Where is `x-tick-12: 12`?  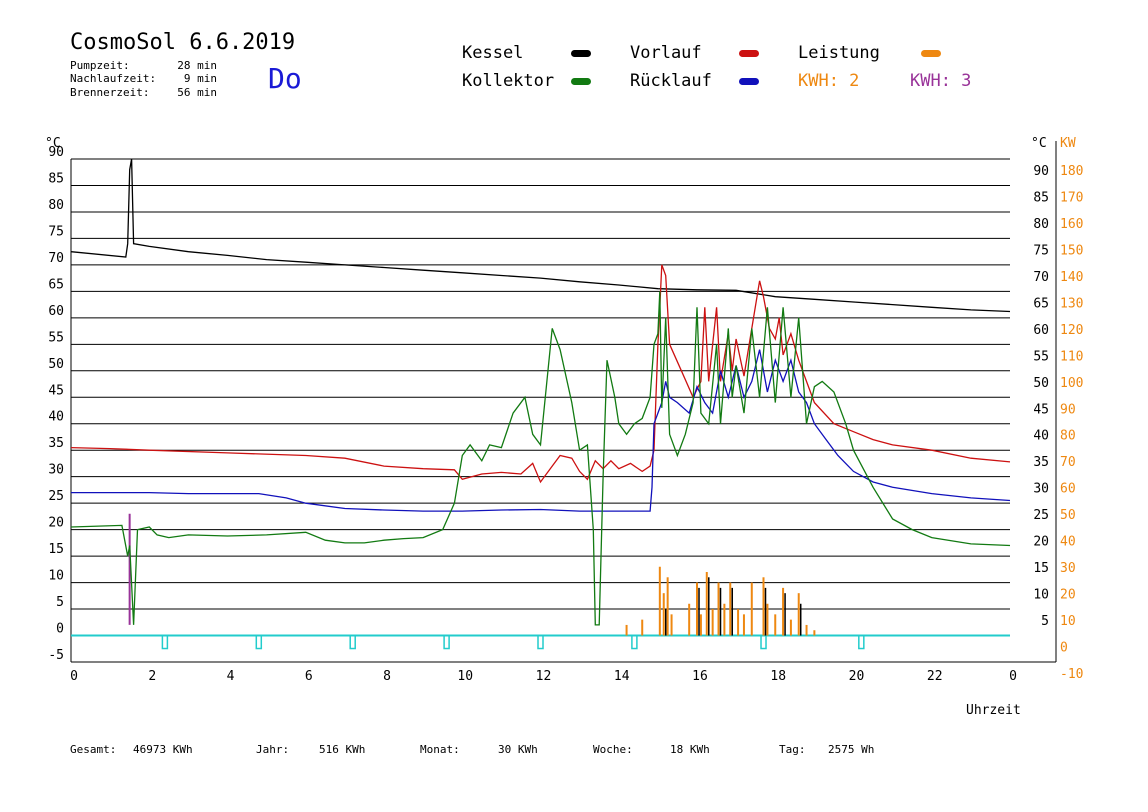
x-tick-12: 12 is located at coordinates (544, 676).